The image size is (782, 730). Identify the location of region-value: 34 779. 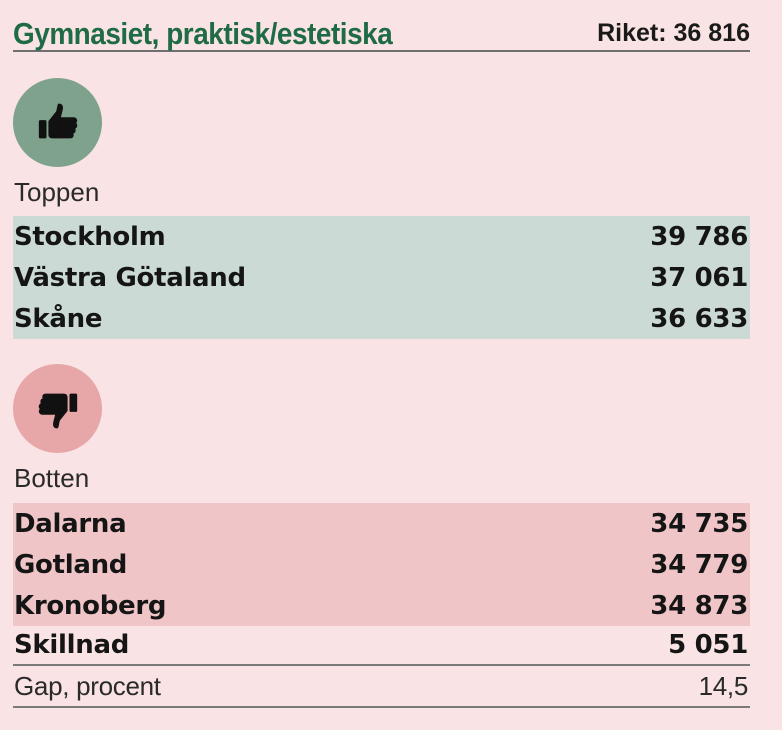
(699, 564).